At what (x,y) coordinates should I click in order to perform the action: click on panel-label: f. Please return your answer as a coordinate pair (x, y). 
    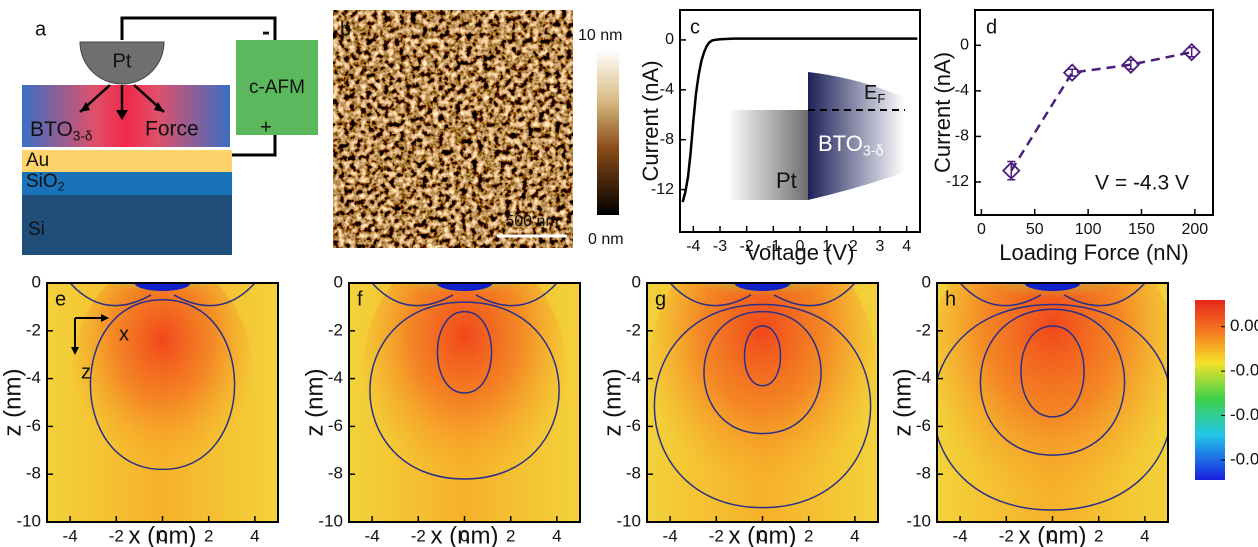
    Looking at the image, I should click on (360, 299).